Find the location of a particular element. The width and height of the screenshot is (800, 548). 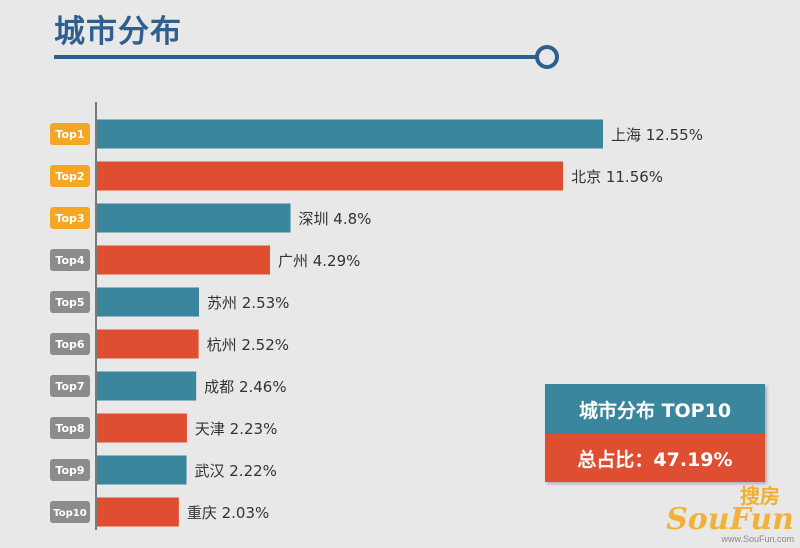

bar-label: 杭州 2.52% is located at coordinates (248, 345).